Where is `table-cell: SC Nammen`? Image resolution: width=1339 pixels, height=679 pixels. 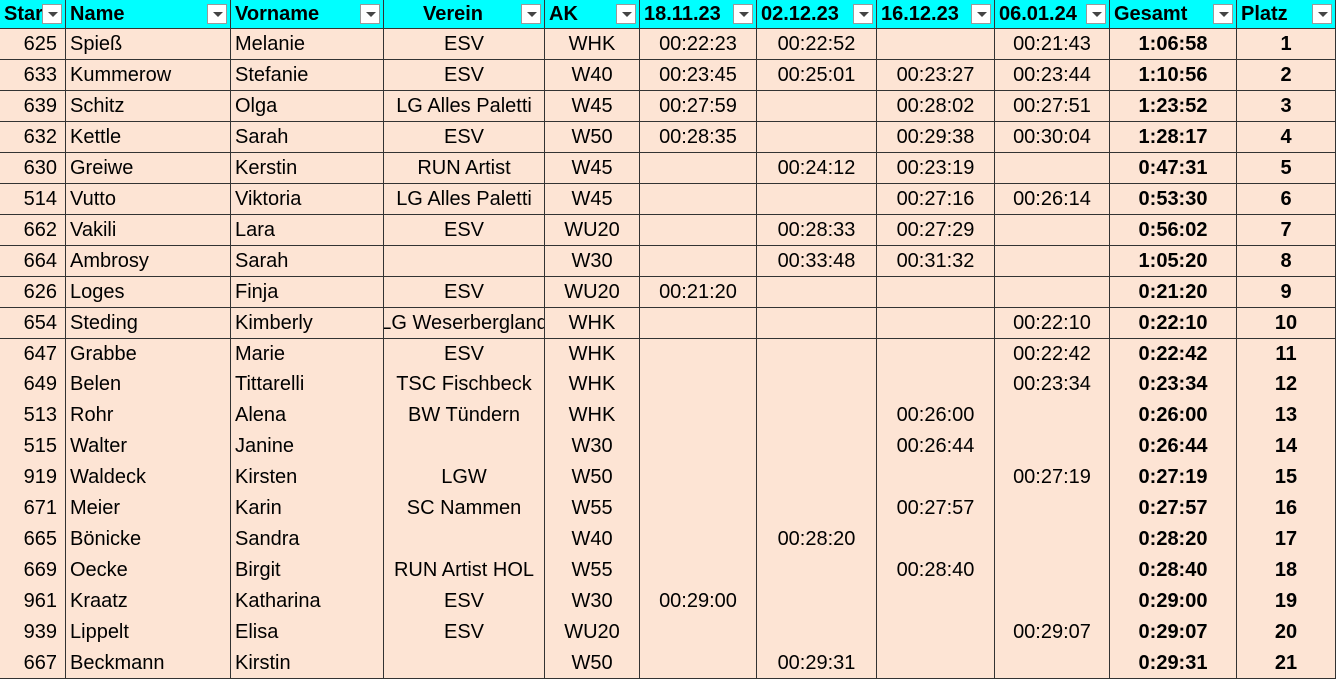 table-cell: SC Nammen is located at coordinates (464, 509).